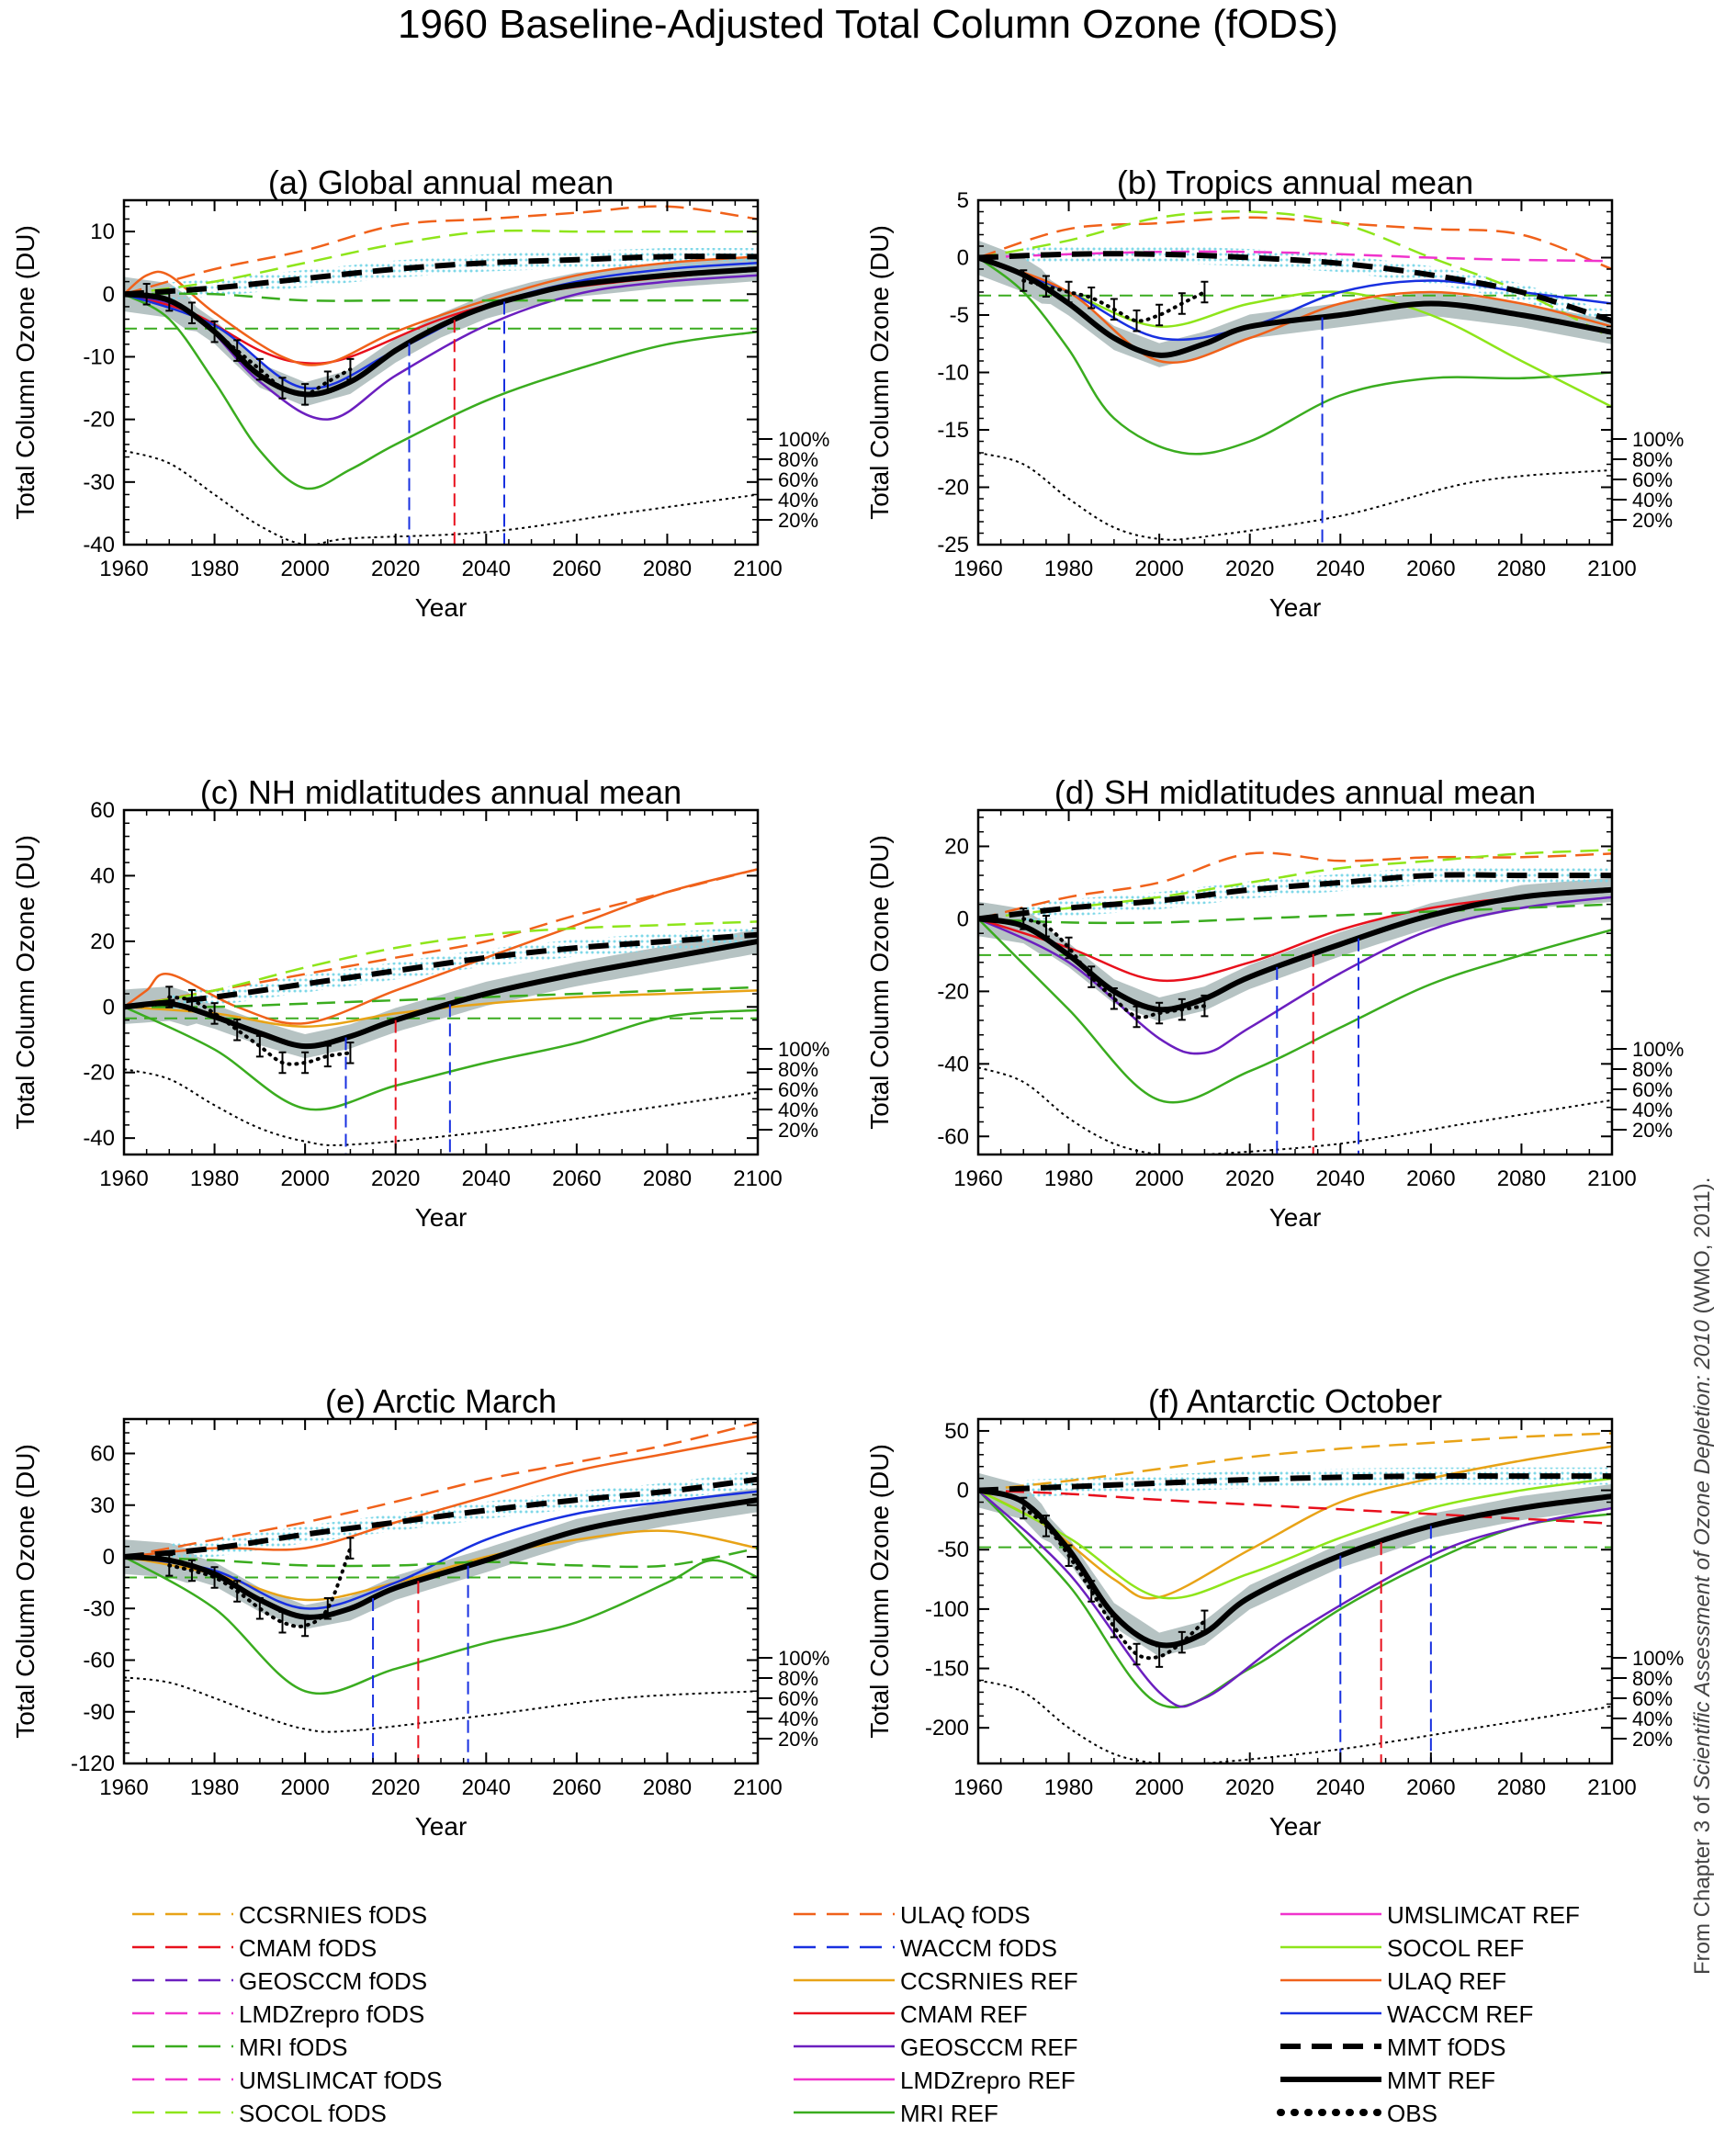 Image resolution: width=1736 pixels, height=2129 pixels. I want to click on panel-title: (d) SH midlatitudes annual mean, so click(1295, 792).